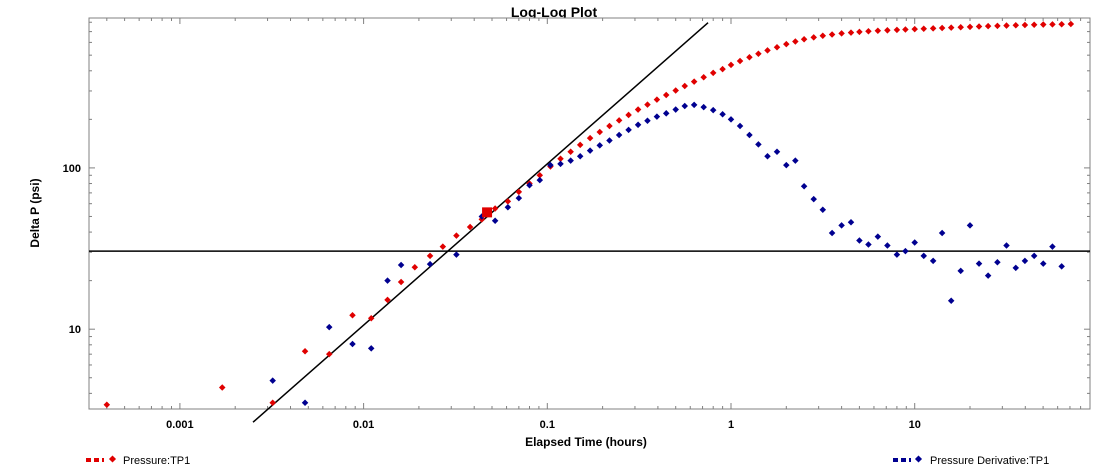 This screenshot has height=468, width=1108. I want to click on legend-derivative-label: Pressure Derivative:TP1, so click(989, 461).